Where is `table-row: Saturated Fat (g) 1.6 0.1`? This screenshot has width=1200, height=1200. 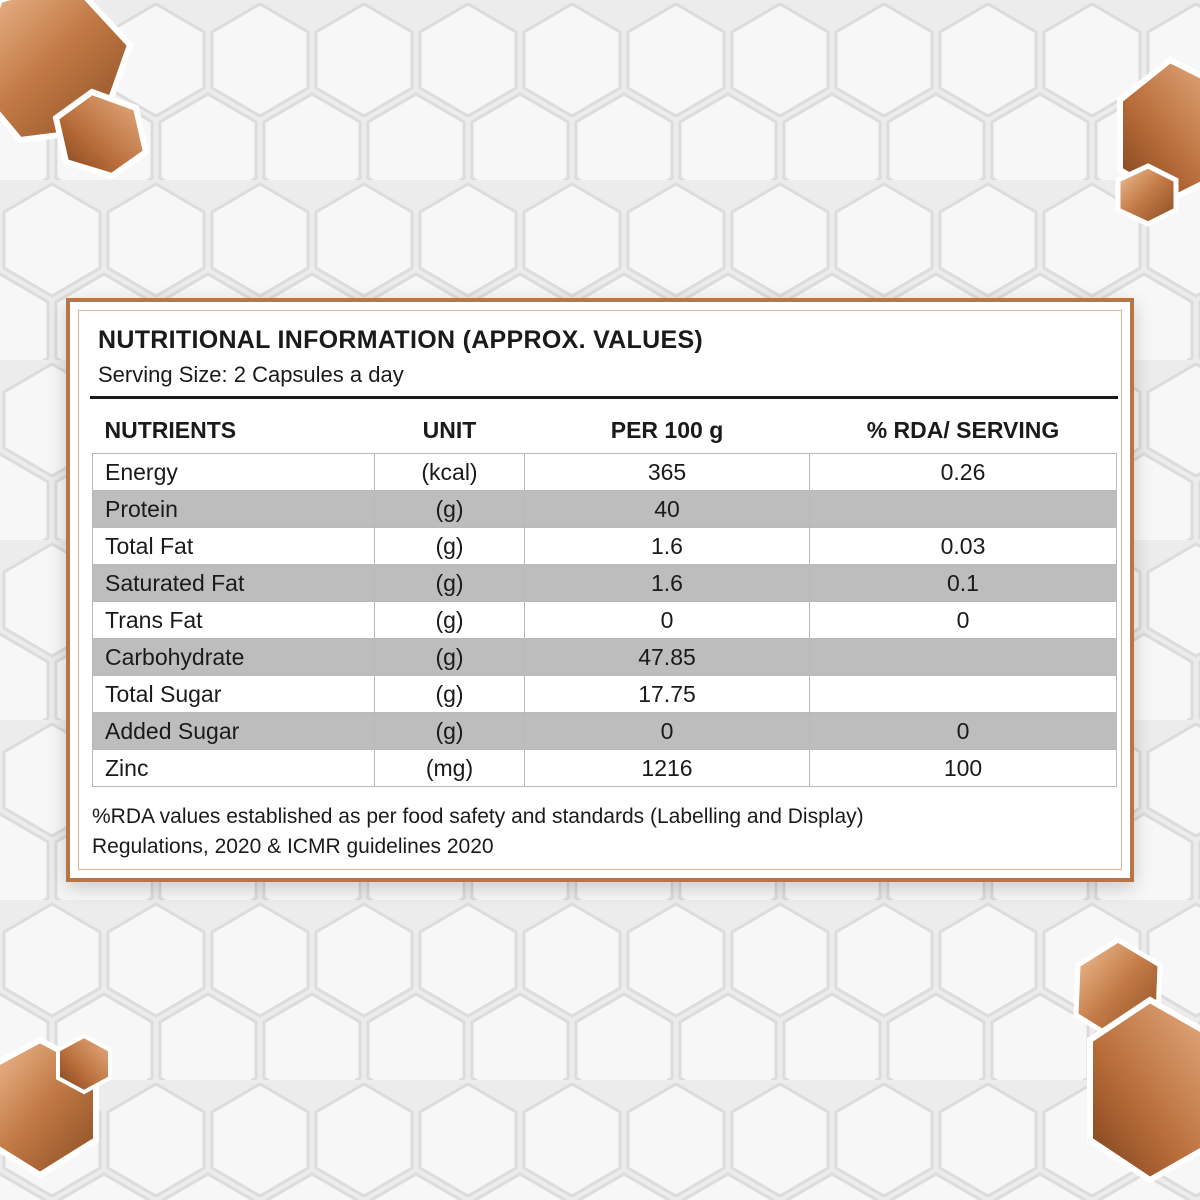 table-row: Saturated Fat (g) 1.6 0.1 is located at coordinates (604, 583).